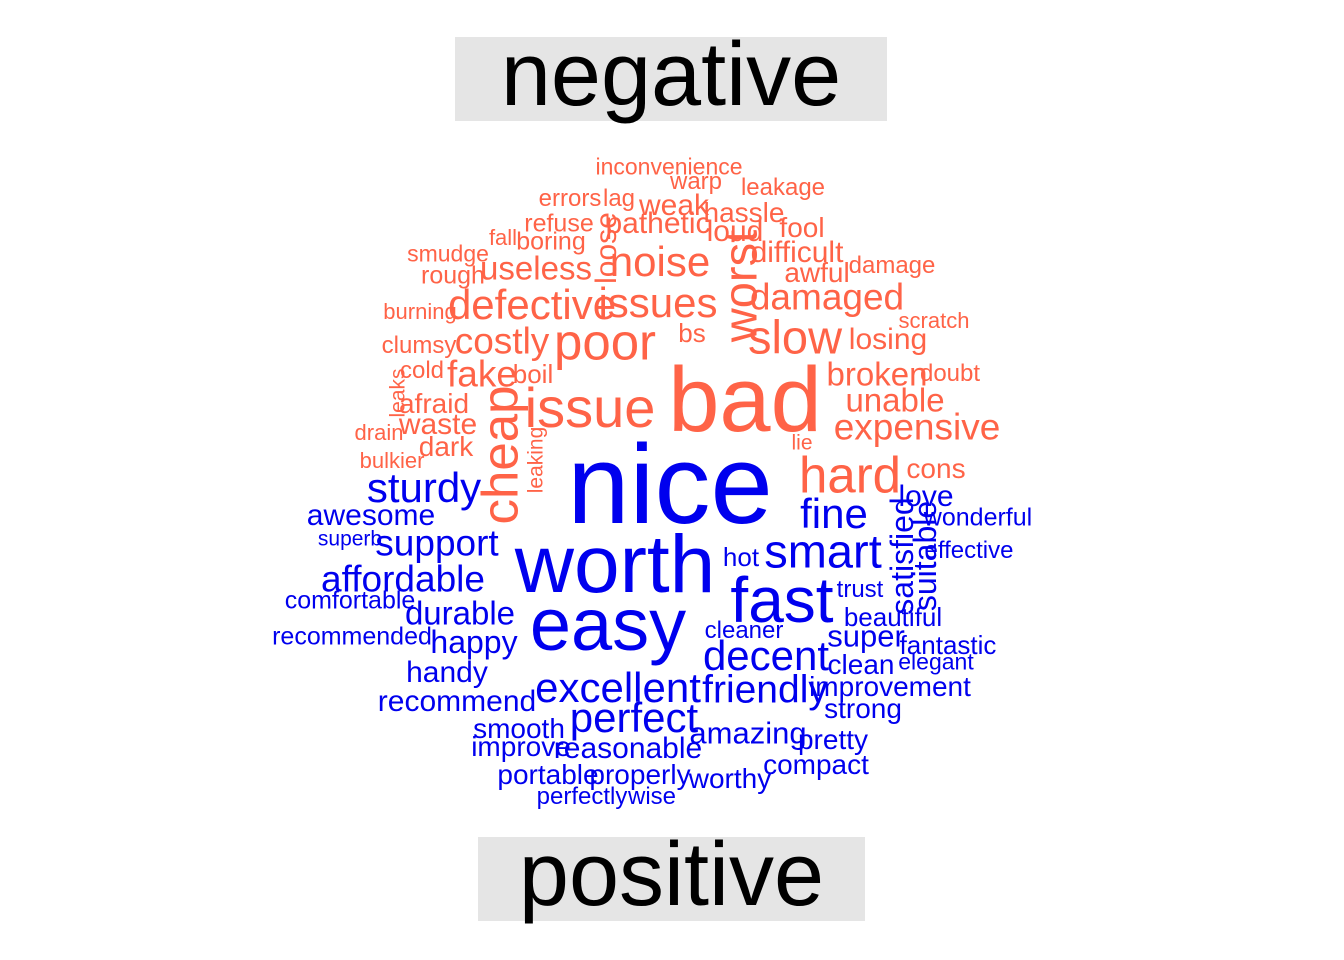 This screenshot has height=960, width=1344. Describe the element at coordinates (392, 460) in the screenshot. I see `word-bulkier: bulkier` at that location.